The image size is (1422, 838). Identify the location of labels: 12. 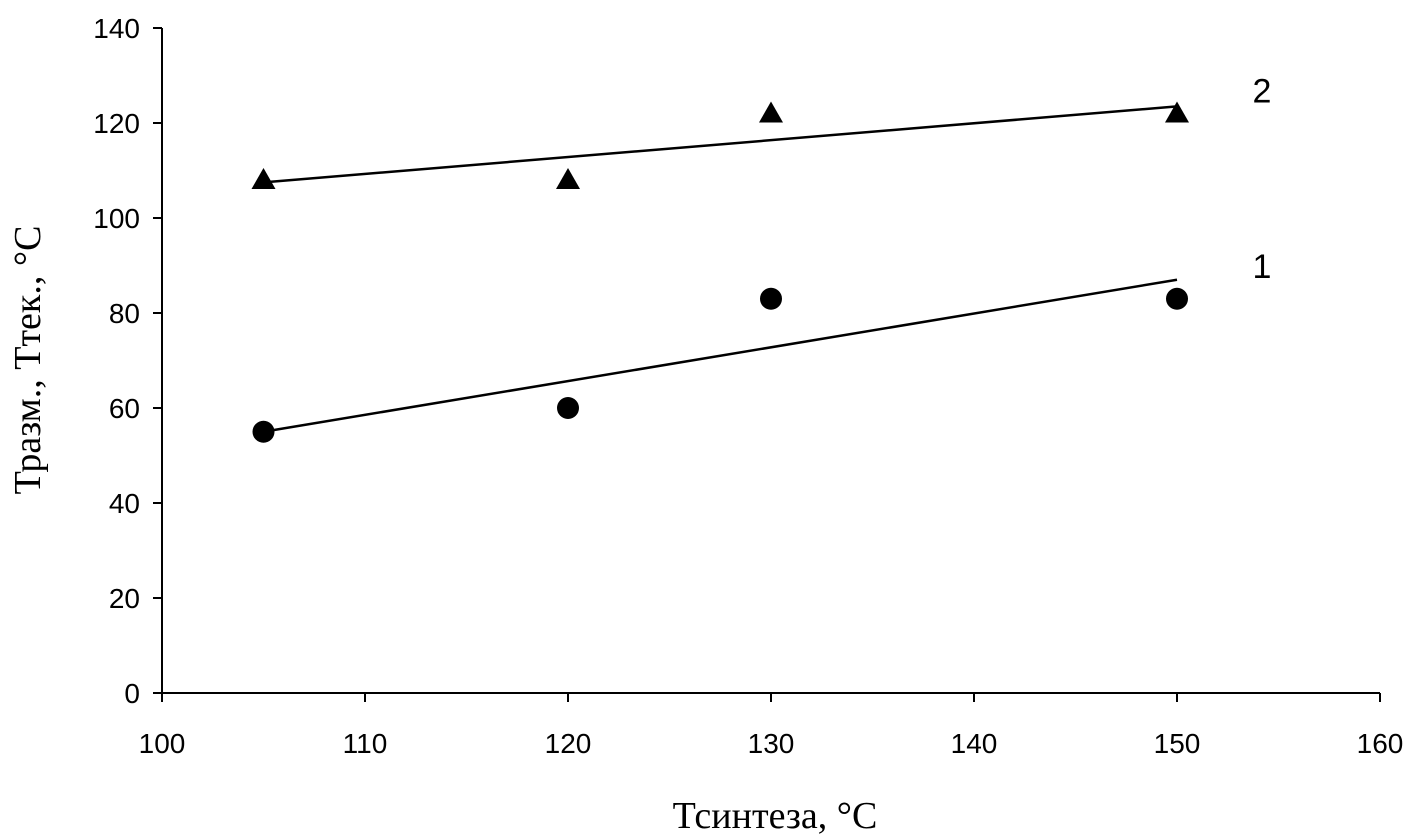
(1262, 178).